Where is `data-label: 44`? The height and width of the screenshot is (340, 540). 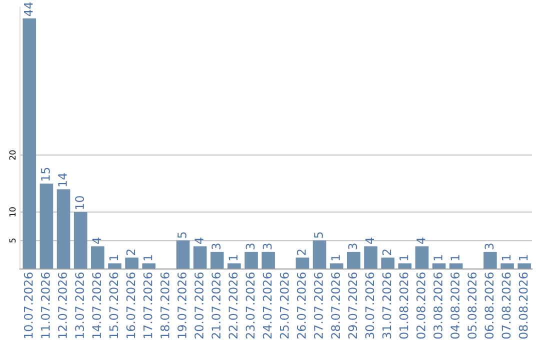
data-label: 44 is located at coordinates (28, 9).